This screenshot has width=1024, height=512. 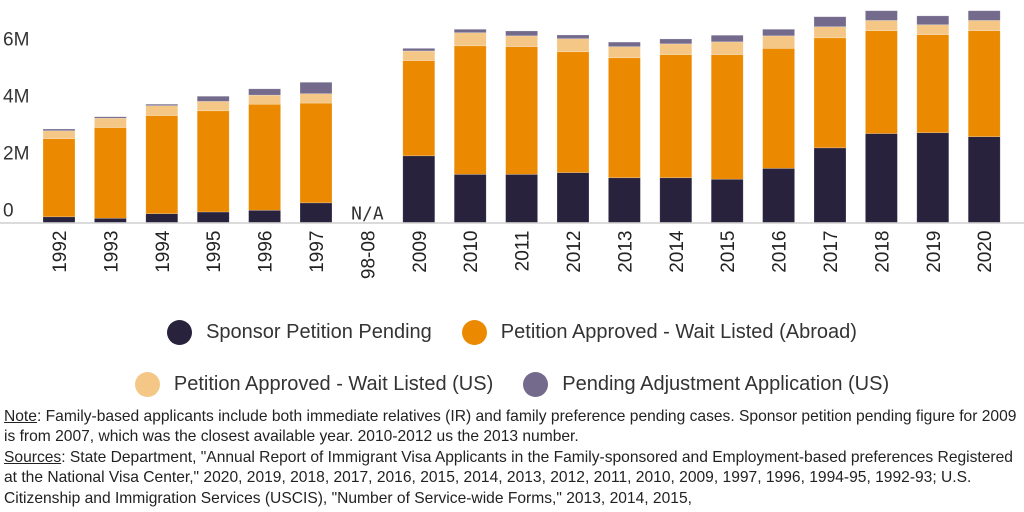 What do you see at coordinates (574, 252) in the screenshot?
I see `x-tick-label: 2012` at bounding box center [574, 252].